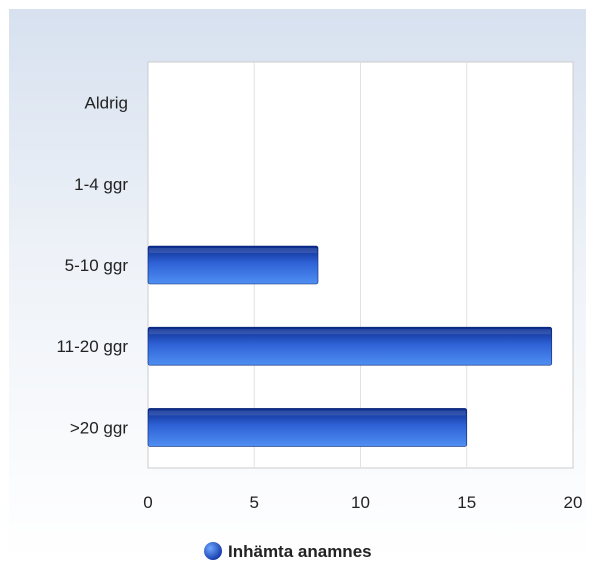 The image size is (595, 562). I want to click on legend-marker, so click(213, 551).